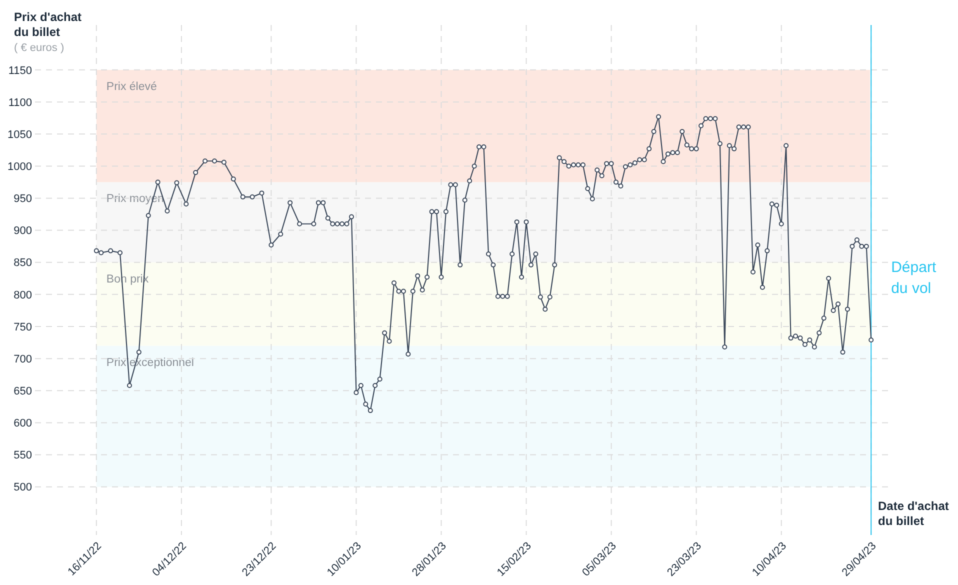  I want to click on ref-line-label: Départ du vol, so click(914, 278).